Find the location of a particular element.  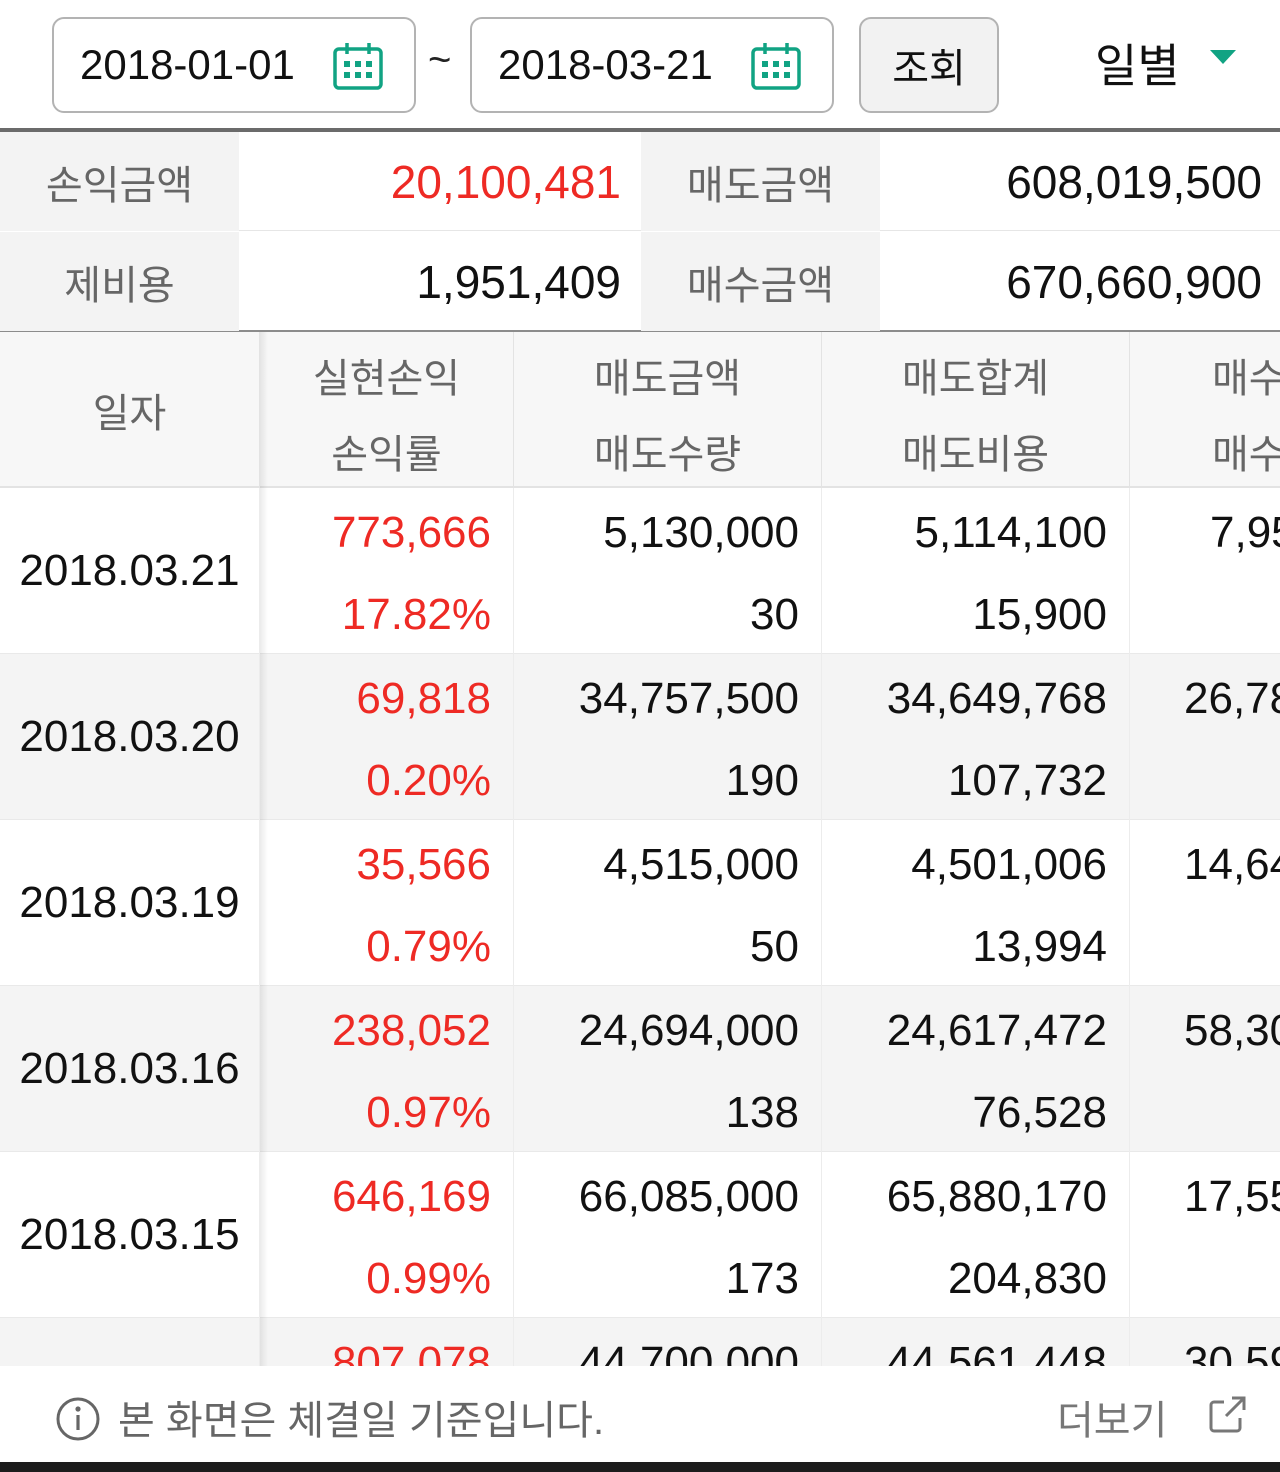

row-buy-cell: 30,59 is located at coordinates (1205, 1342).